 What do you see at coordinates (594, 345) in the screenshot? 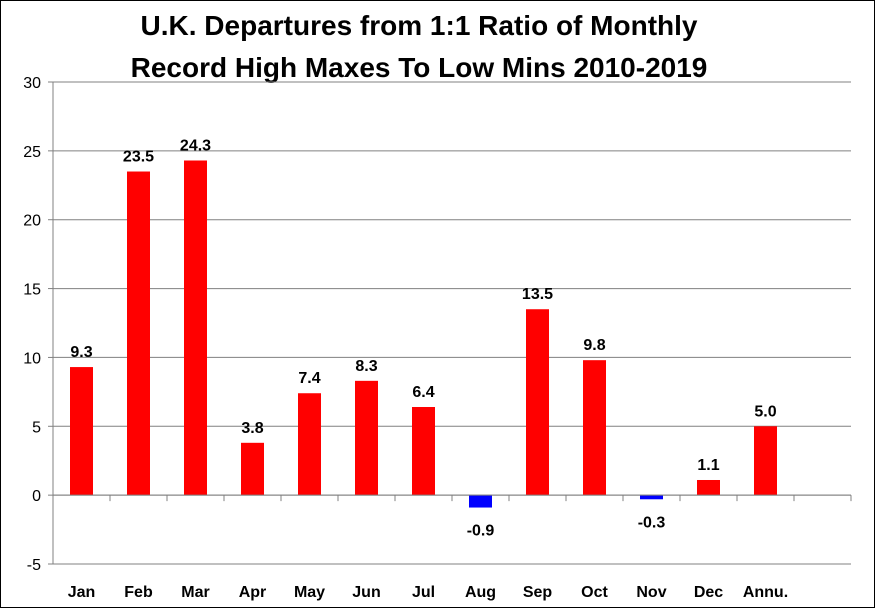
I see `data-label: 9.8` at bounding box center [594, 345].